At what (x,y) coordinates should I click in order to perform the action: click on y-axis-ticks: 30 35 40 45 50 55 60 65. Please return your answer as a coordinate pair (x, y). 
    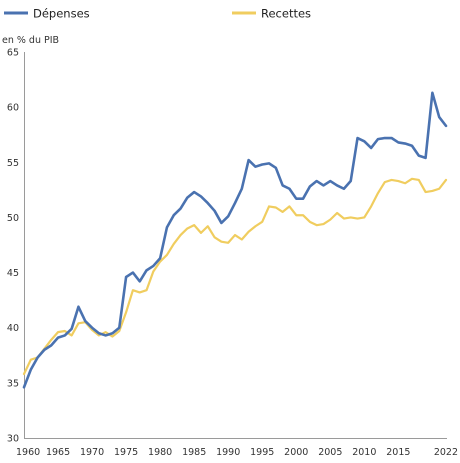
    Looking at the image, I should click on (13, 246).